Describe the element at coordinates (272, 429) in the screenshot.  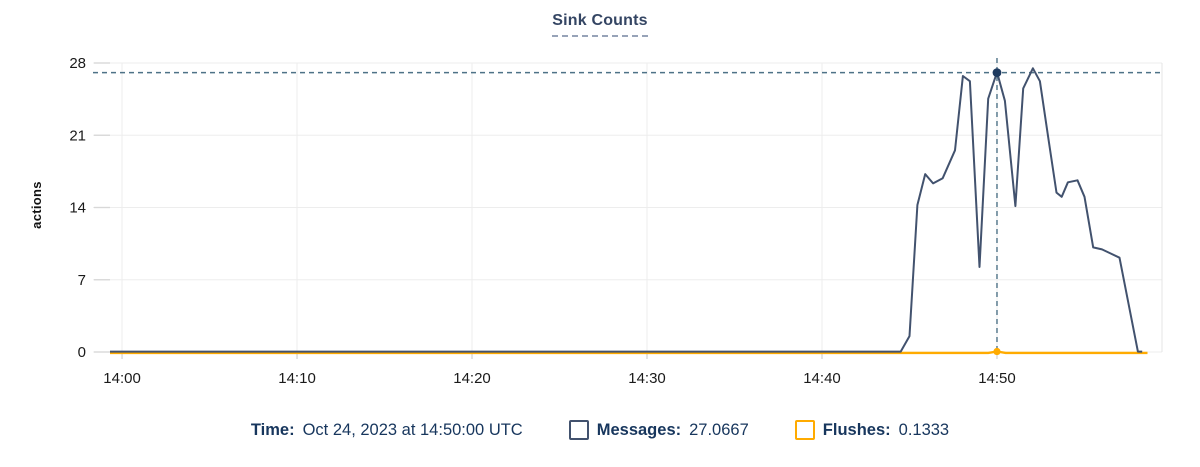
I see `legend-time-label: Time:` at that location.